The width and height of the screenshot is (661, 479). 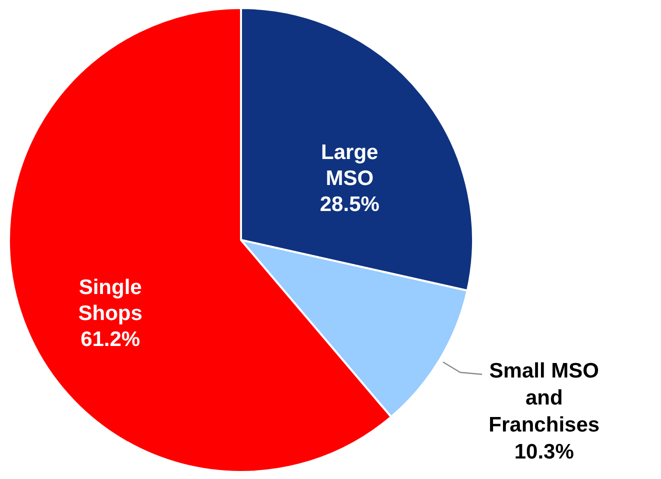 I want to click on slice-label: Small MSO and Franchises, so click(x=544, y=397).